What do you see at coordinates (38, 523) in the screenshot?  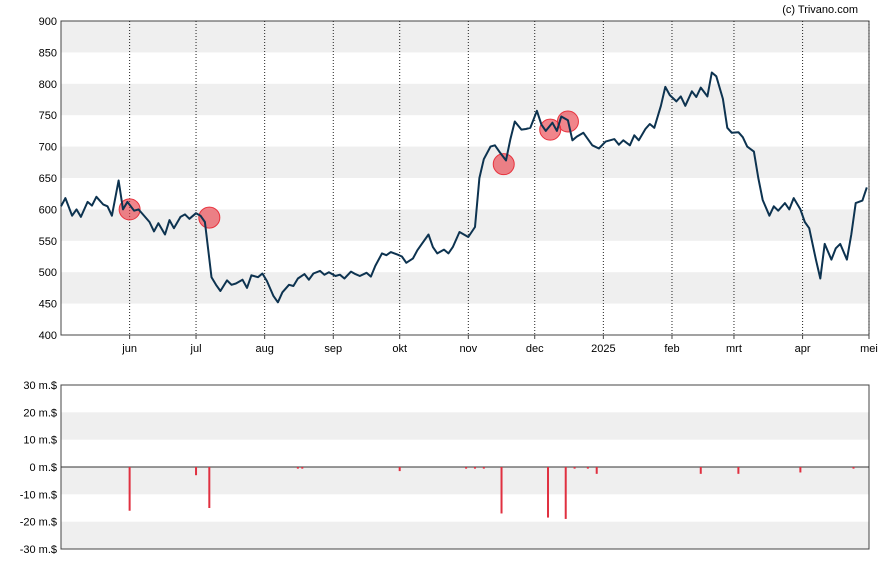 I see `y-tick-label: -20 m.$` at bounding box center [38, 523].